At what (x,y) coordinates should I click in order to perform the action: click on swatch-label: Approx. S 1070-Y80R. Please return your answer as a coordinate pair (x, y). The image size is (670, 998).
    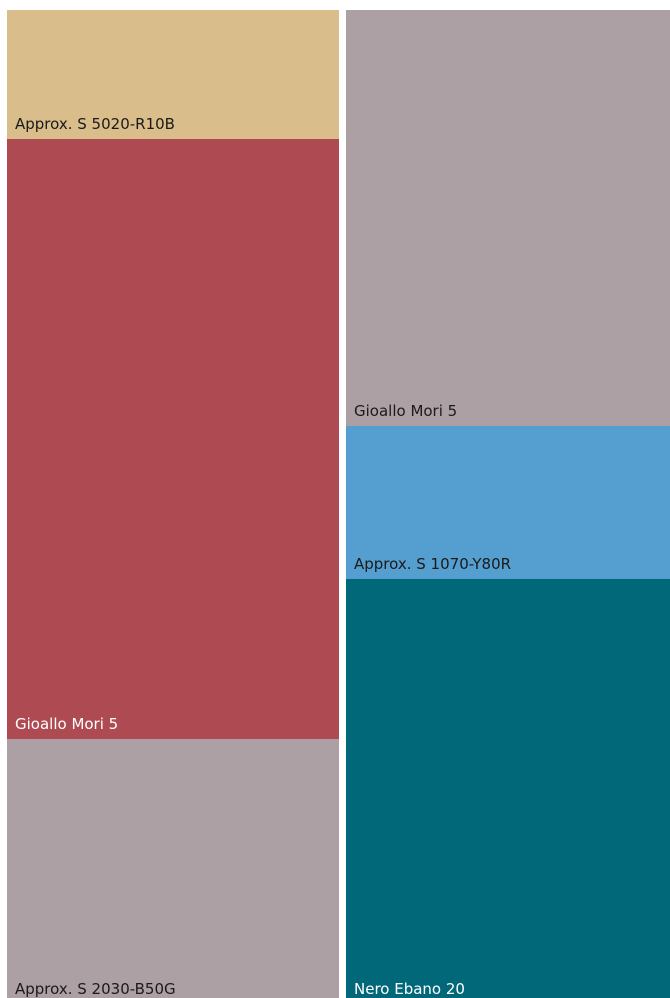
    Looking at the image, I should click on (433, 564).